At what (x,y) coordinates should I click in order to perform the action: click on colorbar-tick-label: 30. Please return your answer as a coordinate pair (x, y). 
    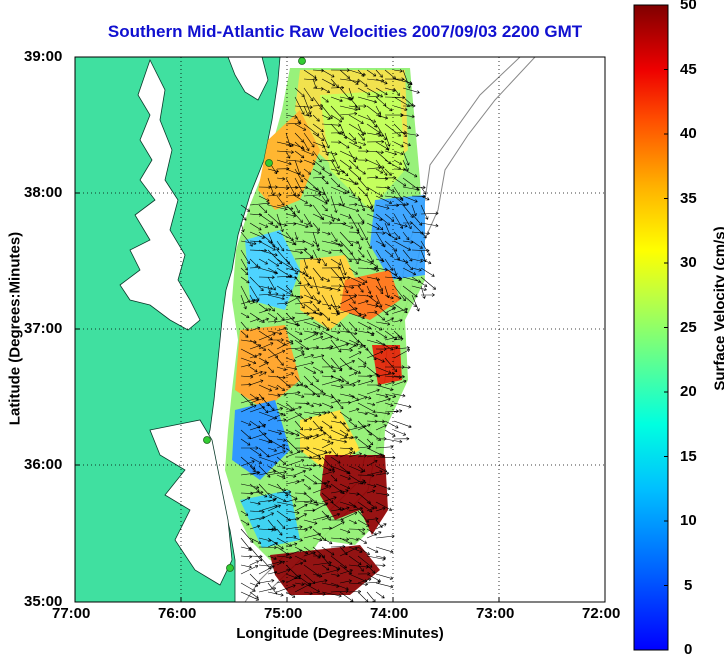
    Looking at the image, I should click on (688, 262).